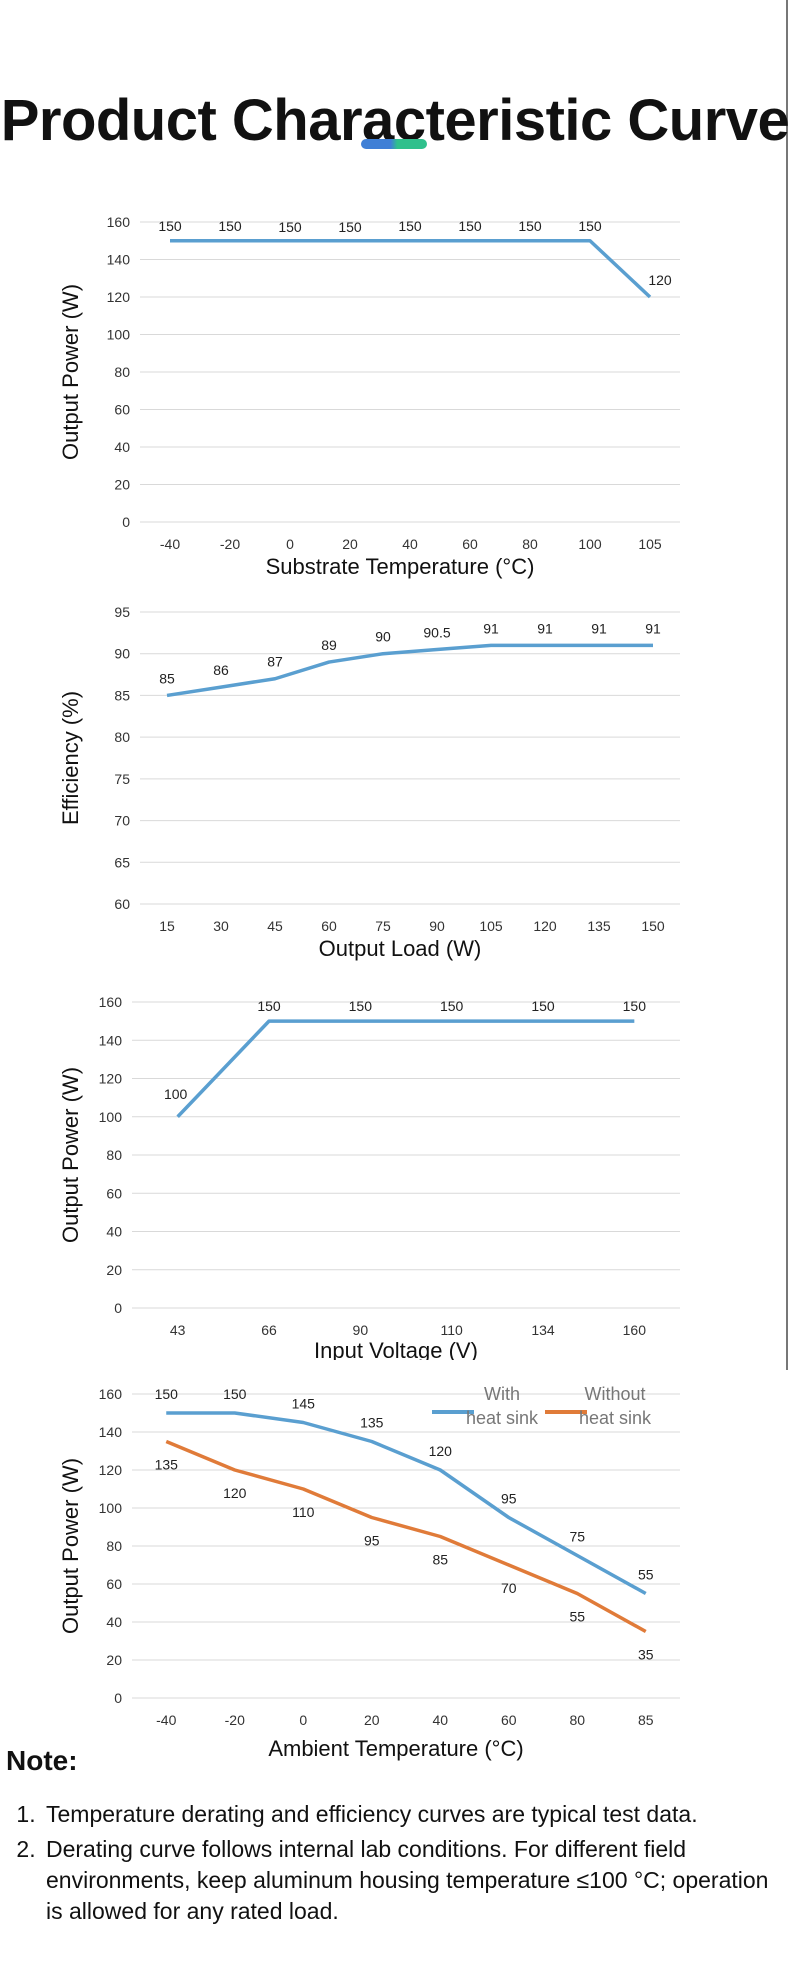  I want to click on x-tick-label: 85, so click(646, 1720).